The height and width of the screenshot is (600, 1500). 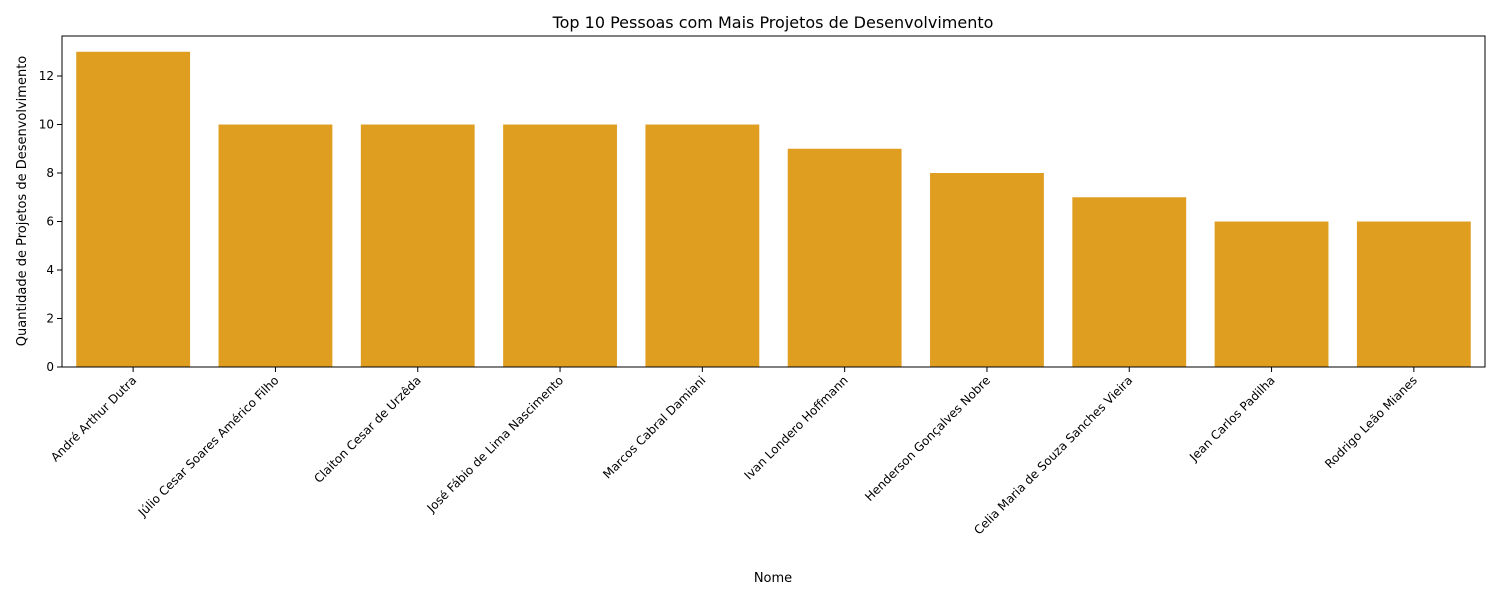 What do you see at coordinates (93, 418) in the screenshot?
I see `x-tick-label: André Arthur Dutra` at bounding box center [93, 418].